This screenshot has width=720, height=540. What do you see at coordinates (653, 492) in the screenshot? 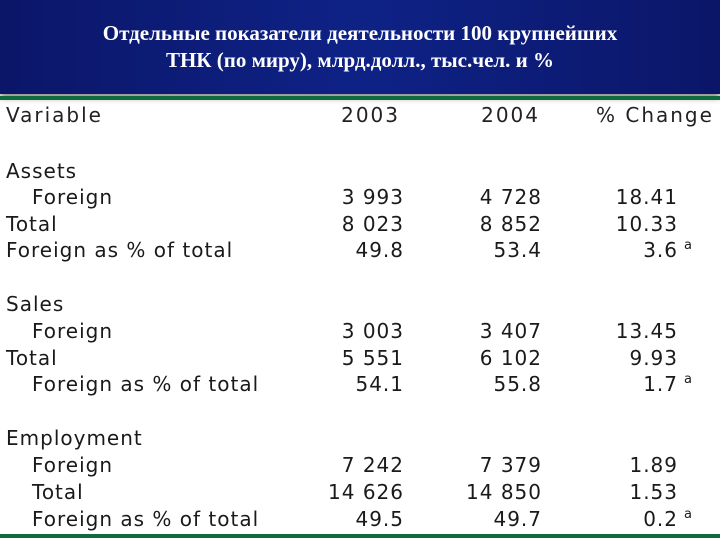
I see `employment-row-change: 1.53` at bounding box center [653, 492].